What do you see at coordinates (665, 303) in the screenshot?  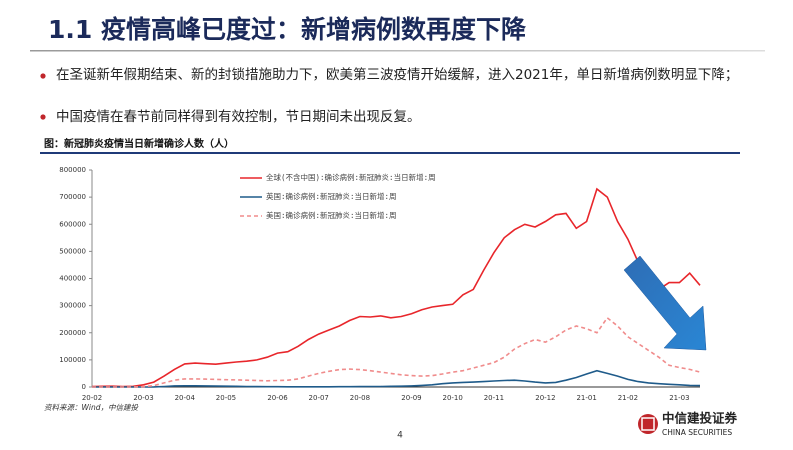 I see `trend-arrow` at bounding box center [665, 303].